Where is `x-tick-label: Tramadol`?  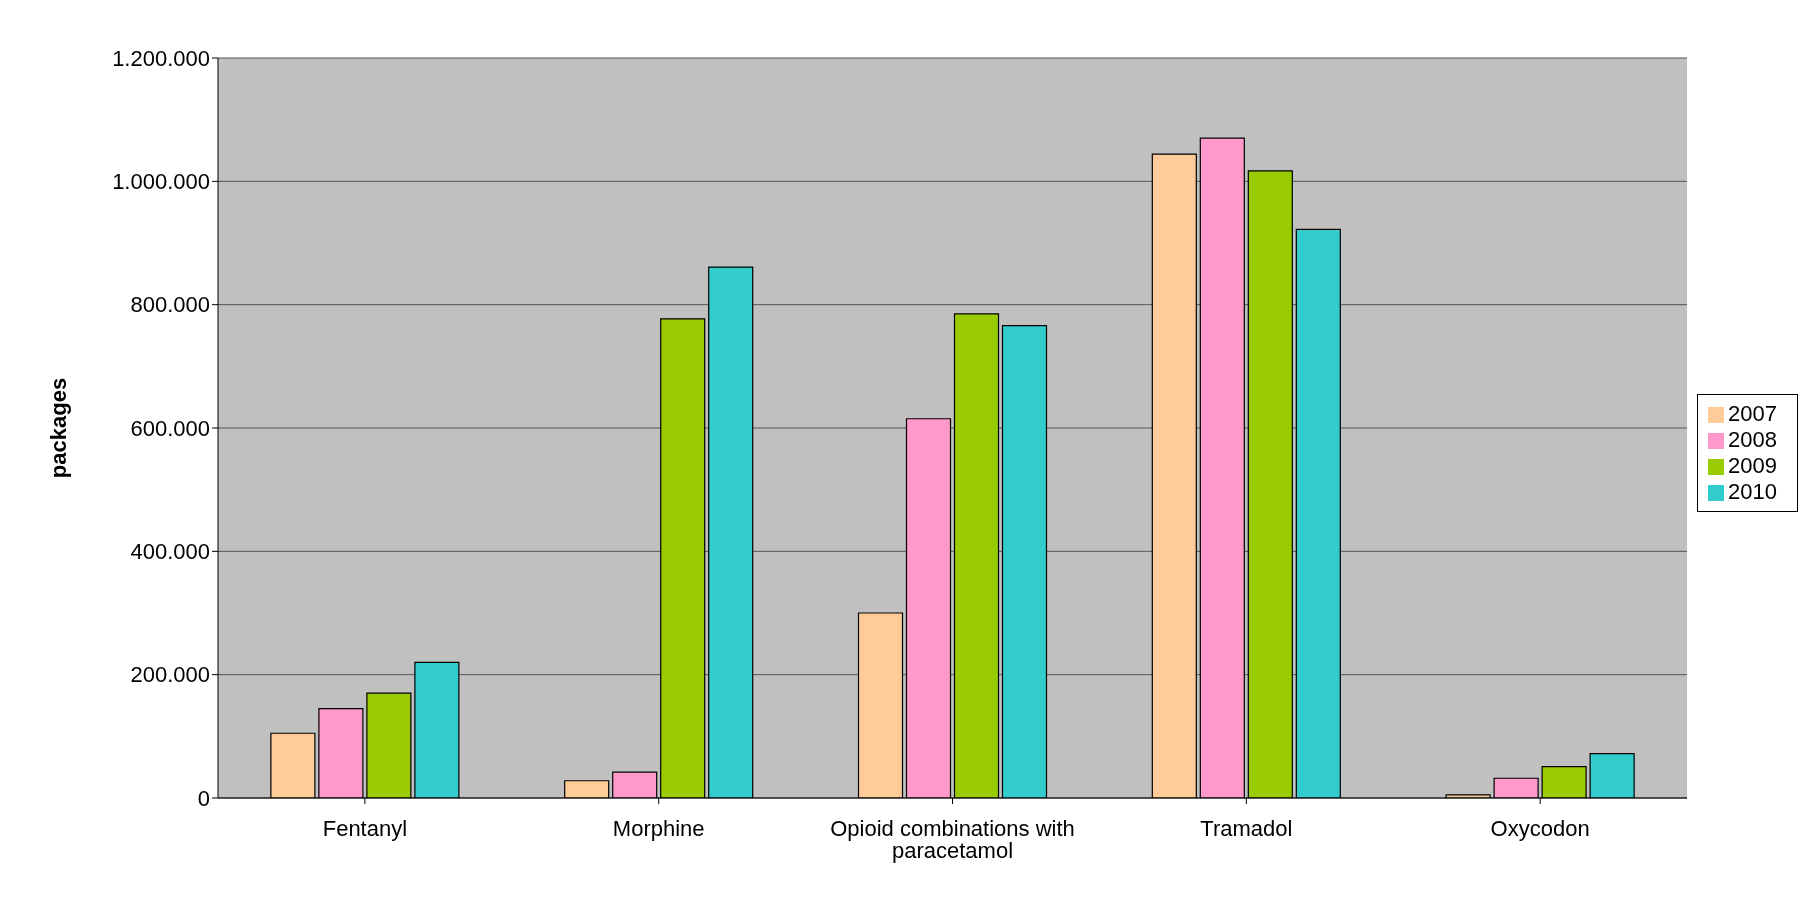 x-tick-label: Tramadol is located at coordinates (1246, 828).